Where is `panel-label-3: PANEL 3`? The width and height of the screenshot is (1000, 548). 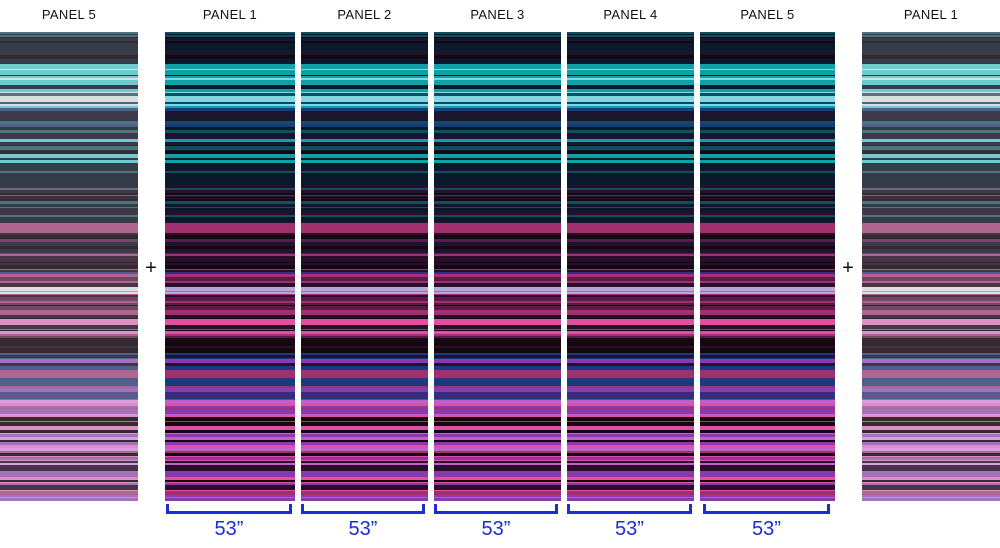
panel-label-3: PANEL 3 is located at coordinates (497, 14).